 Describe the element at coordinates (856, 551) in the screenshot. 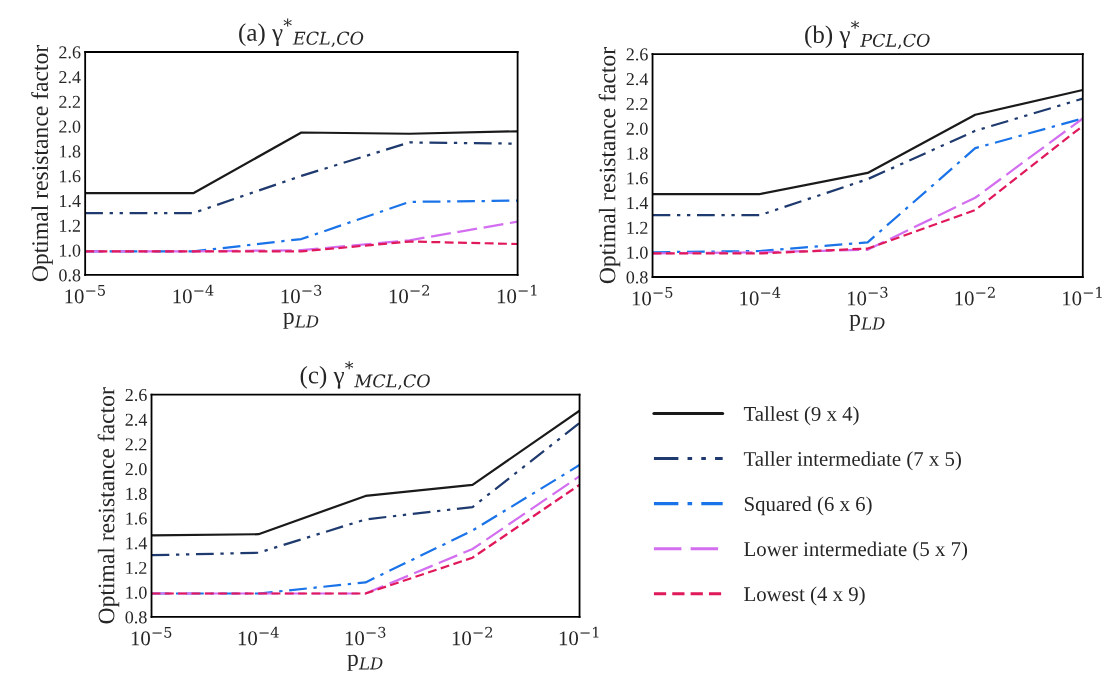

I see `legend-label: Lower intermediate (5 x 7)` at that location.